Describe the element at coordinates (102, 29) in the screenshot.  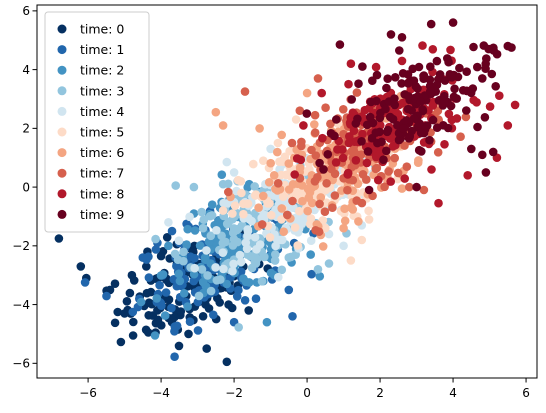
I see `legend-label: time: 0` at that location.